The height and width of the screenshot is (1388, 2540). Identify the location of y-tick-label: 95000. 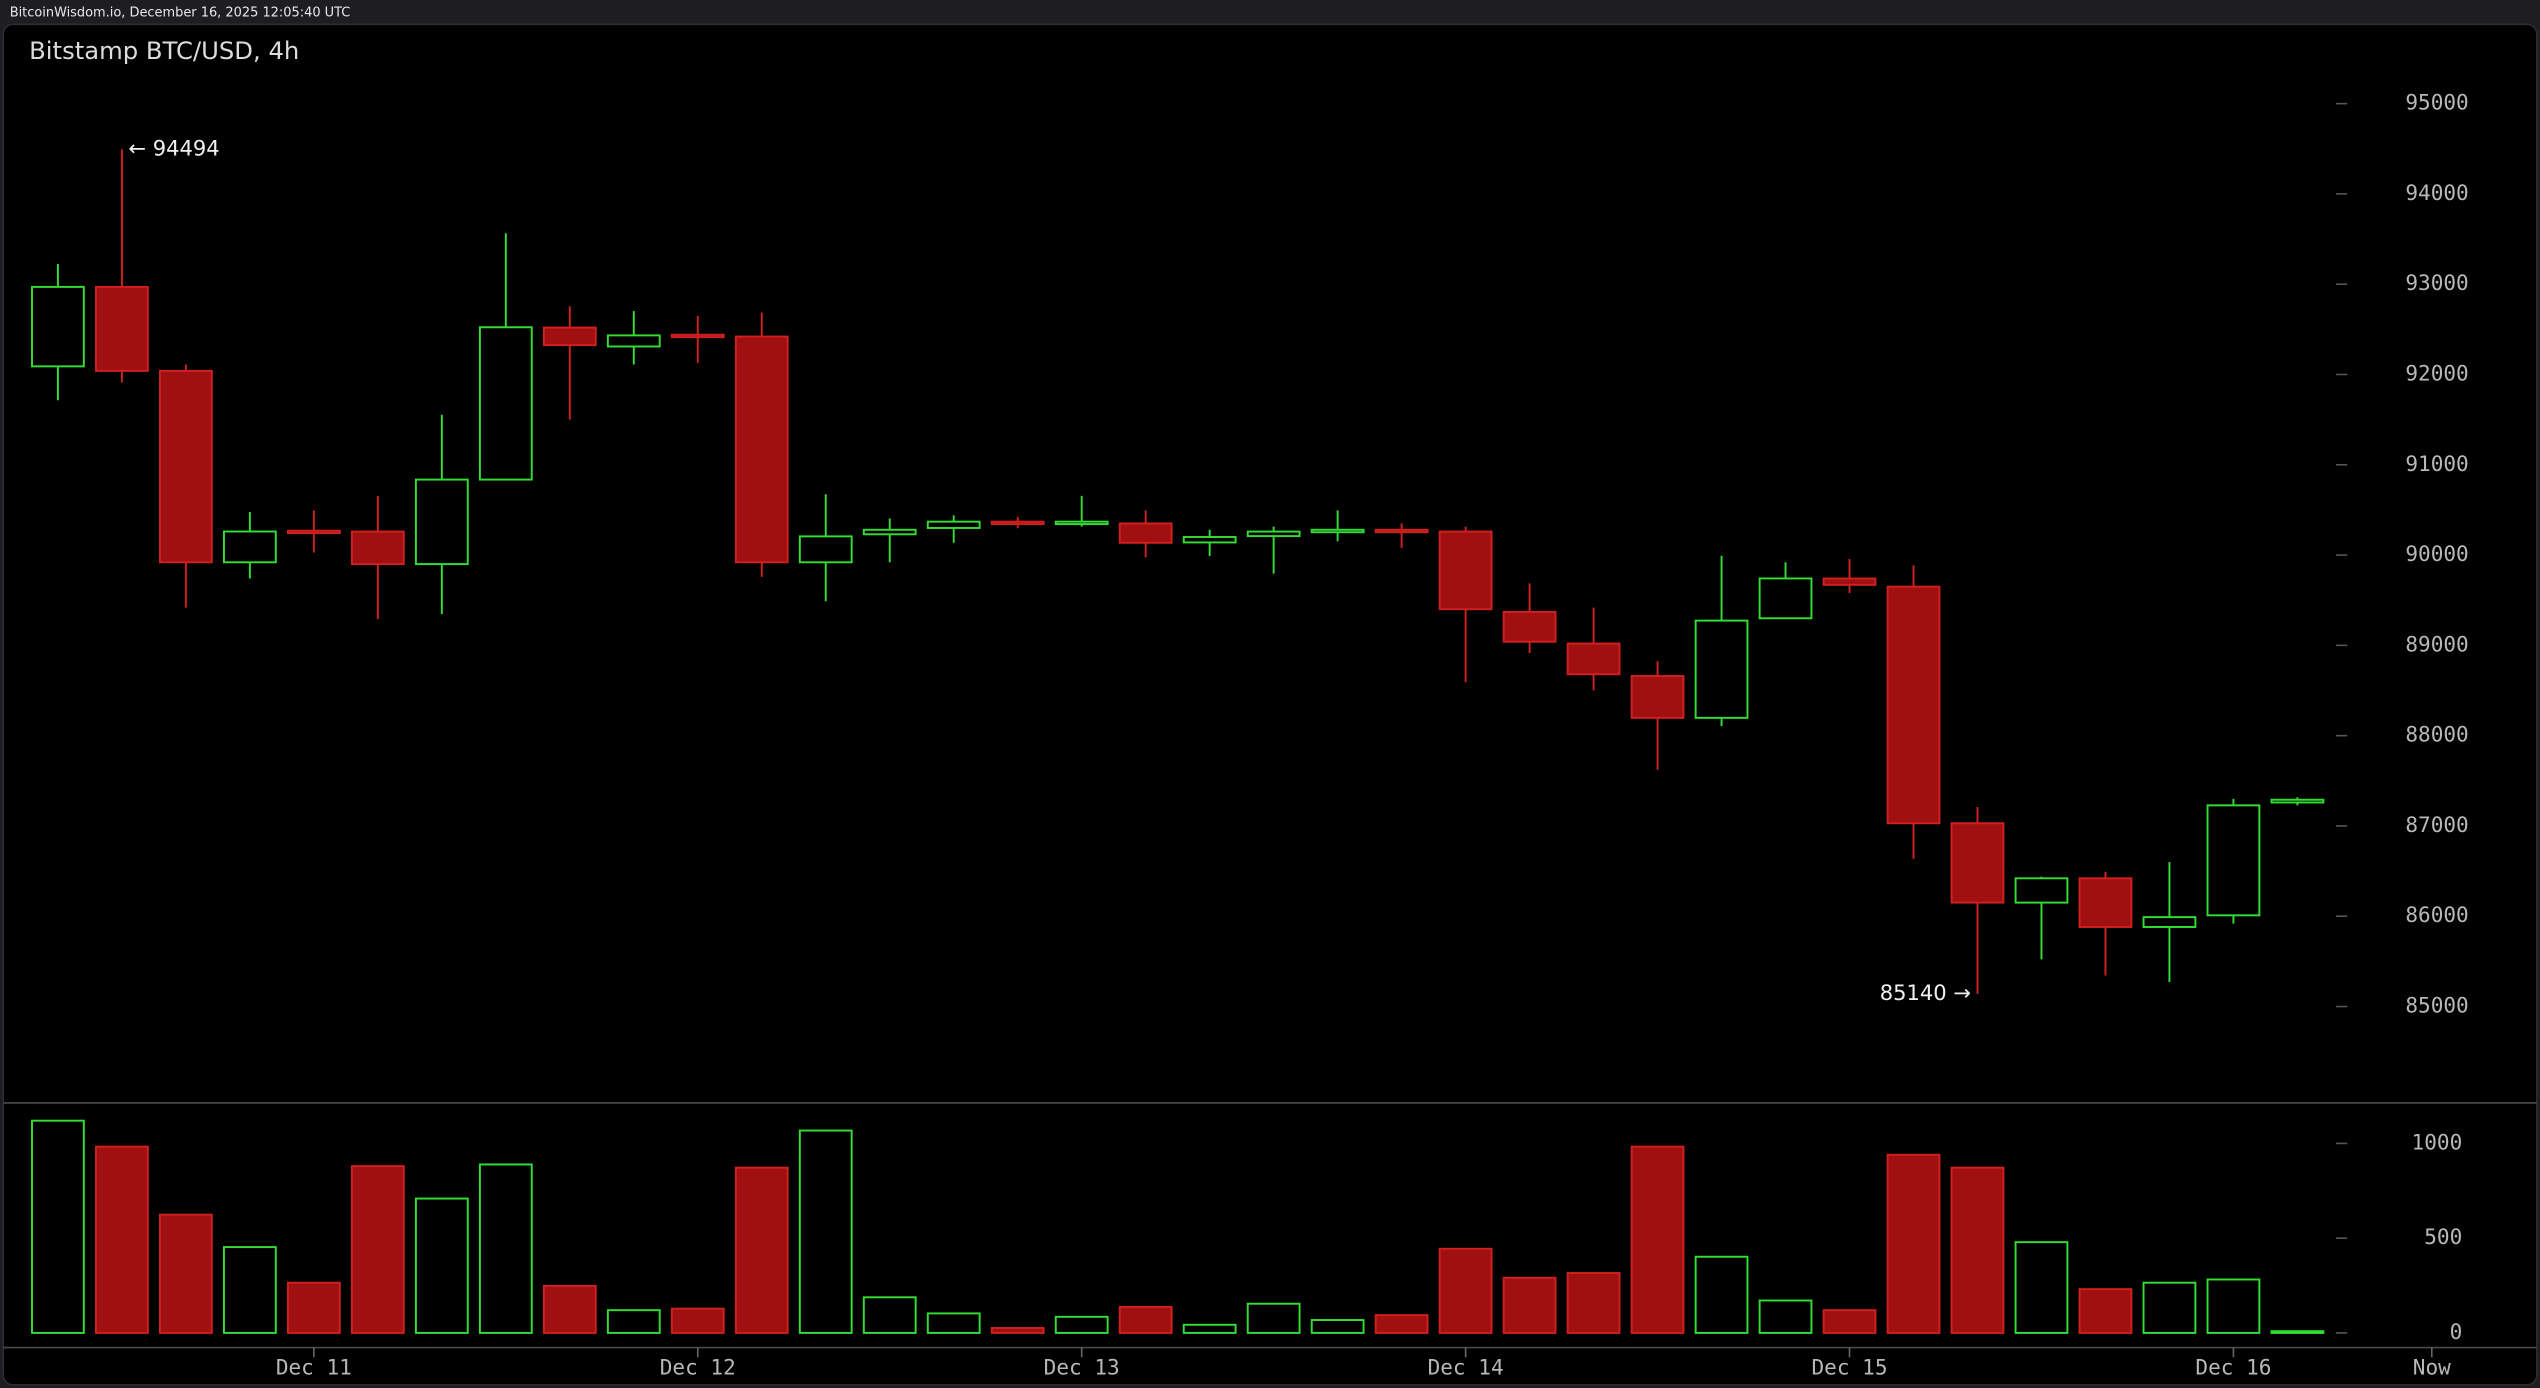
(2436, 102).